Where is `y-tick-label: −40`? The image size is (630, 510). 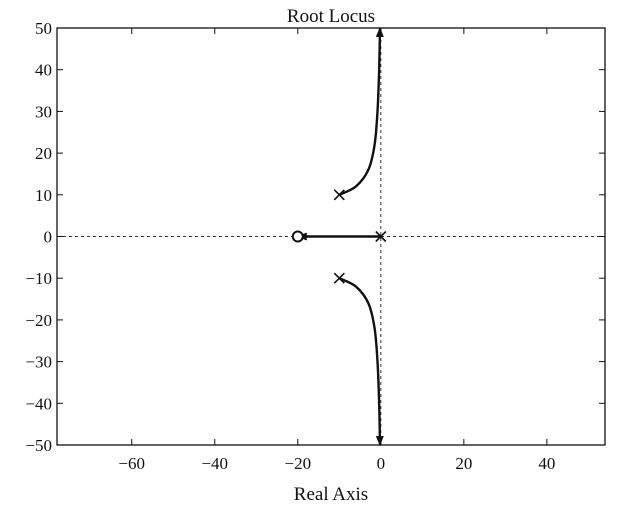 y-tick-label: −40 is located at coordinates (38, 403).